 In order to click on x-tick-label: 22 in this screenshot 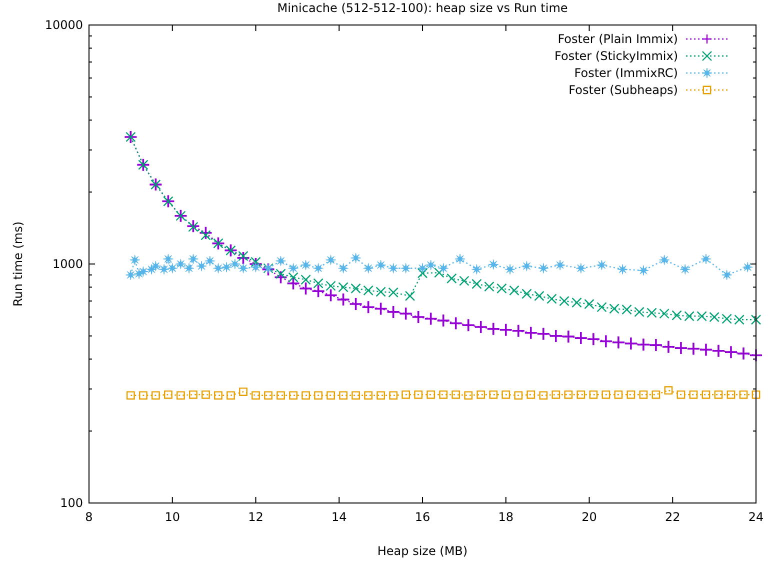, I will do `click(672, 517)`.